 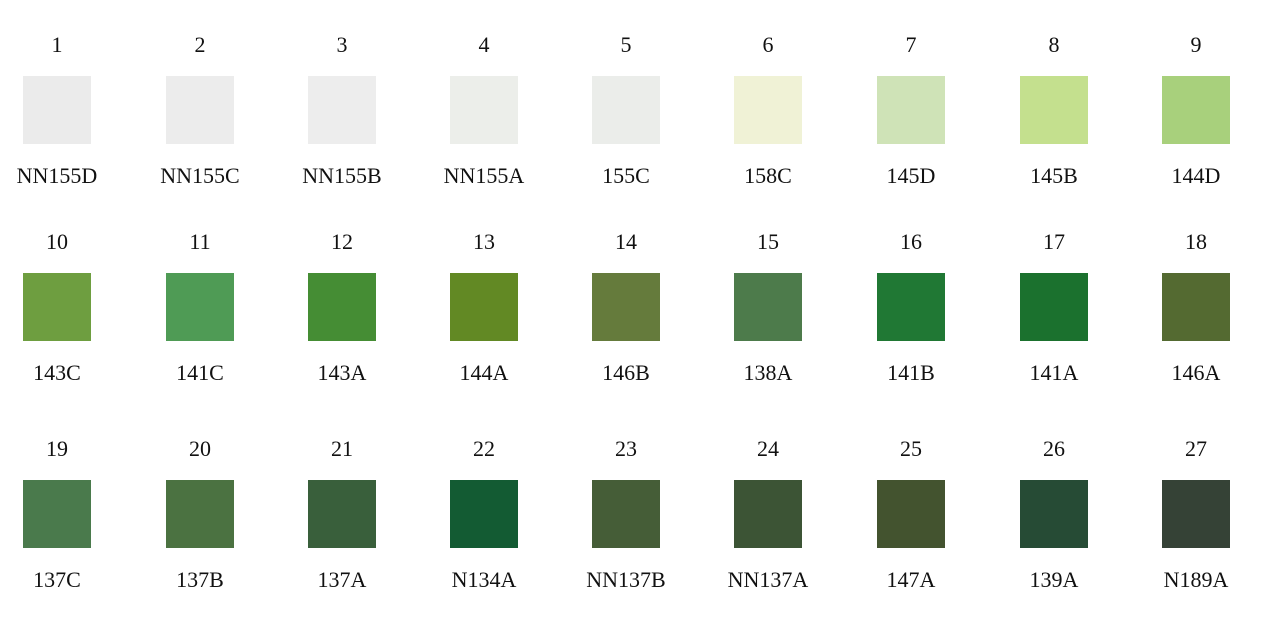 What do you see at coordinates (1054, 44) in the screenshot?
I see `swatch-number: 8` at bounding box center [1054, 44].